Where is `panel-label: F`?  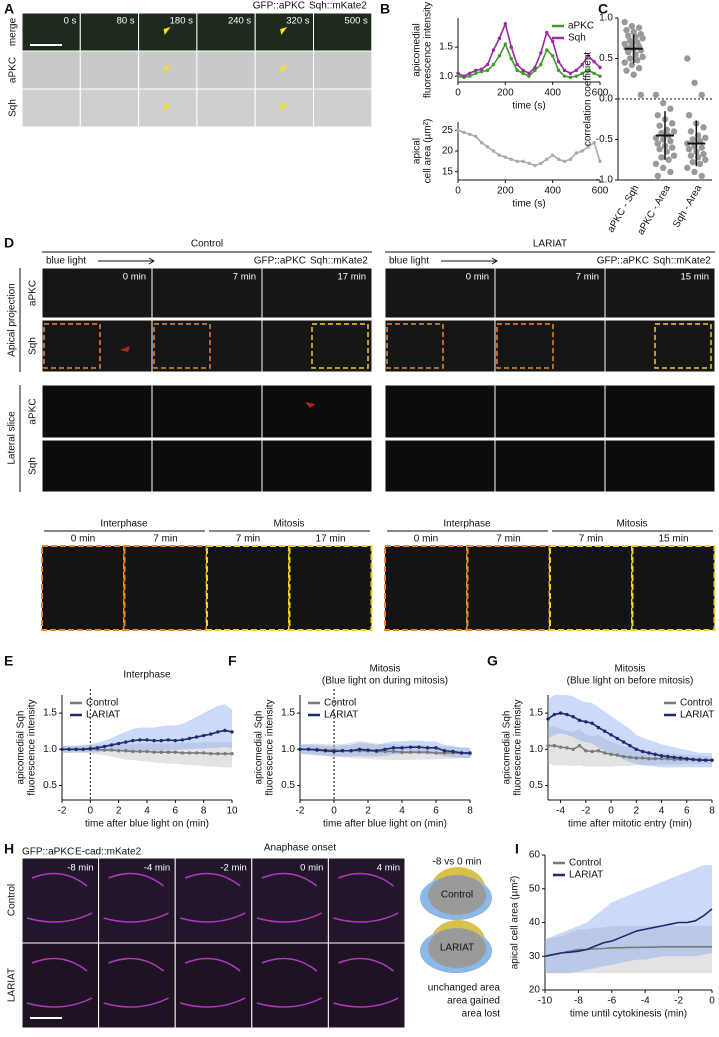 panel-label: F is located at coordinates (232, 661).